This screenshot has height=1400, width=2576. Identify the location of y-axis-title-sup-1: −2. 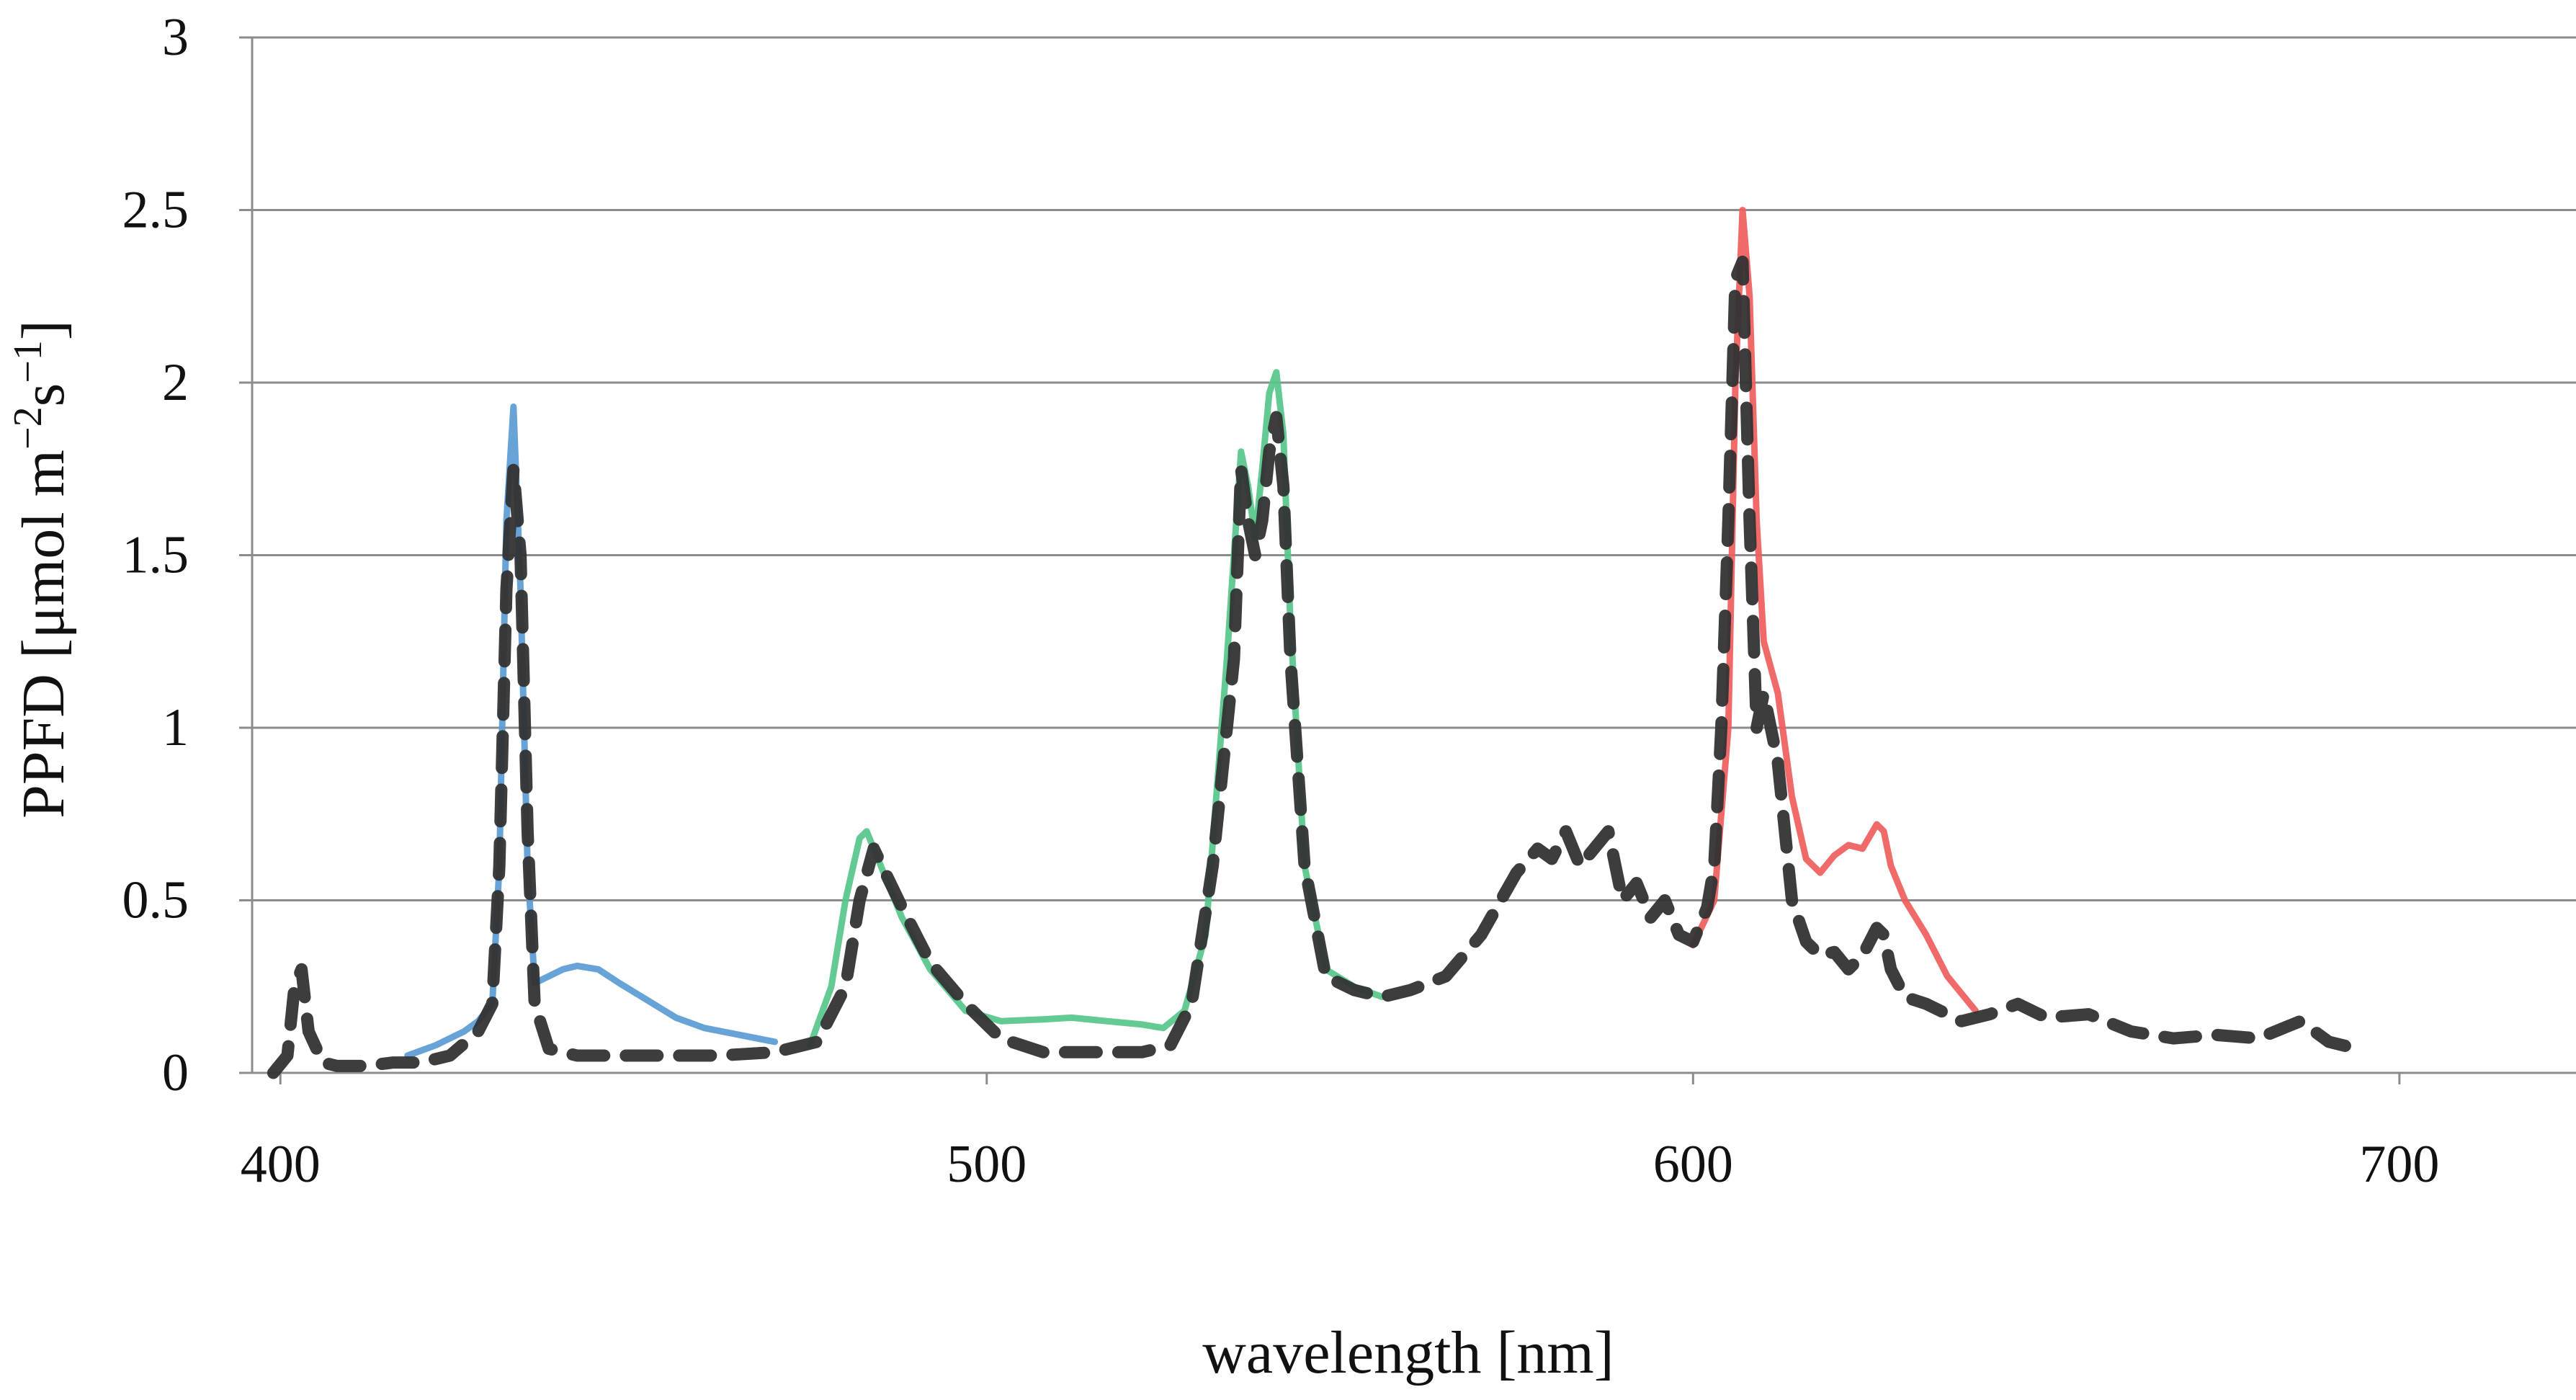
(28, 428).